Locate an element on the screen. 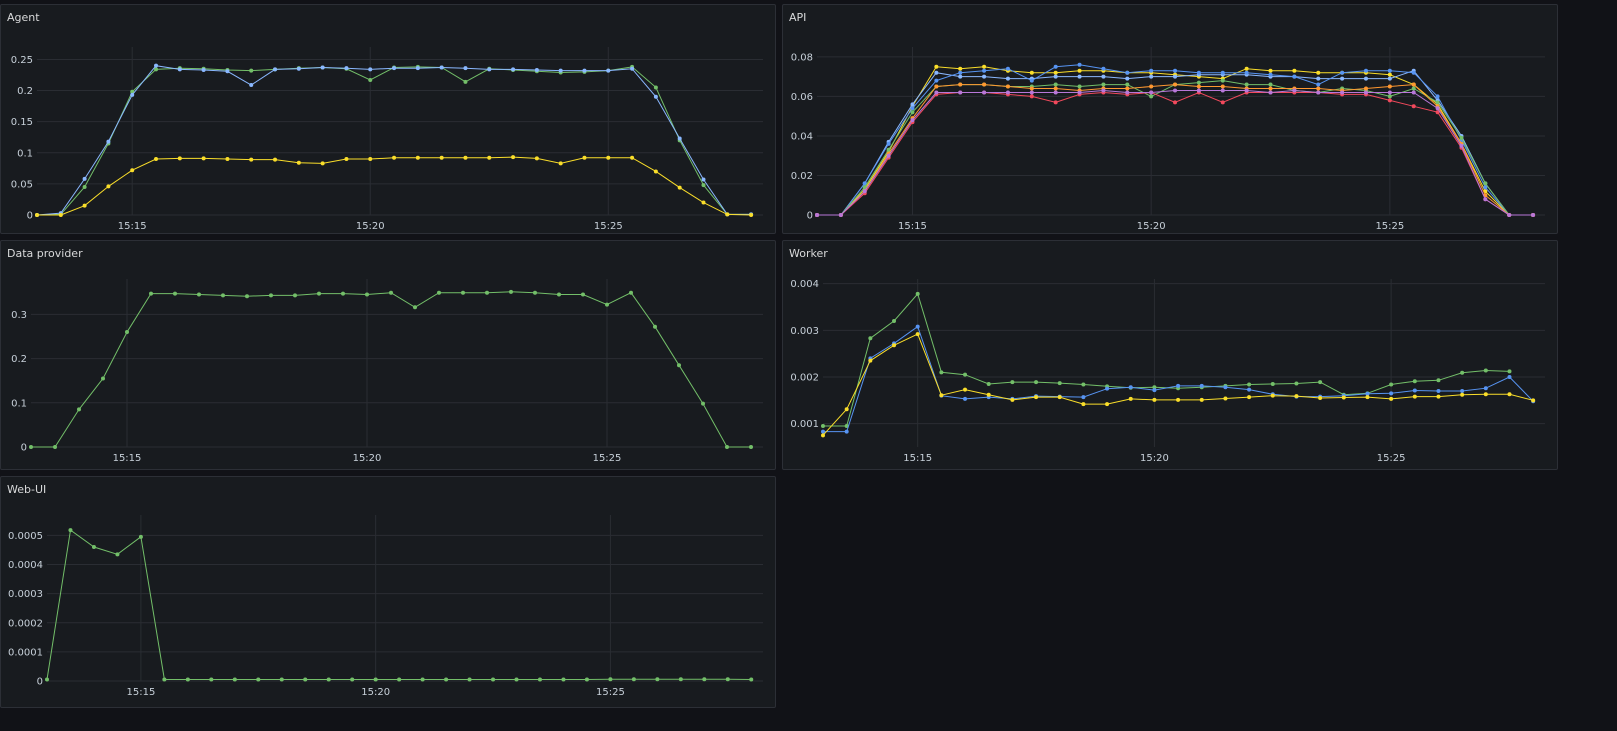 This screenshot has width=1617, height=731. y-tick-label: 0.3 is located at coordinates (19, 315).